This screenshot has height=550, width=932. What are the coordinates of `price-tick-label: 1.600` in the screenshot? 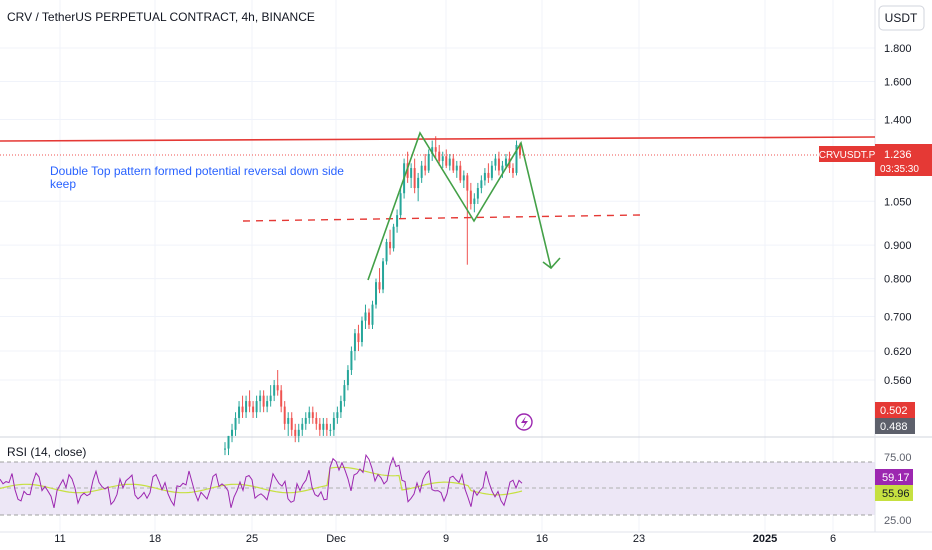 It's located at (898, 82).